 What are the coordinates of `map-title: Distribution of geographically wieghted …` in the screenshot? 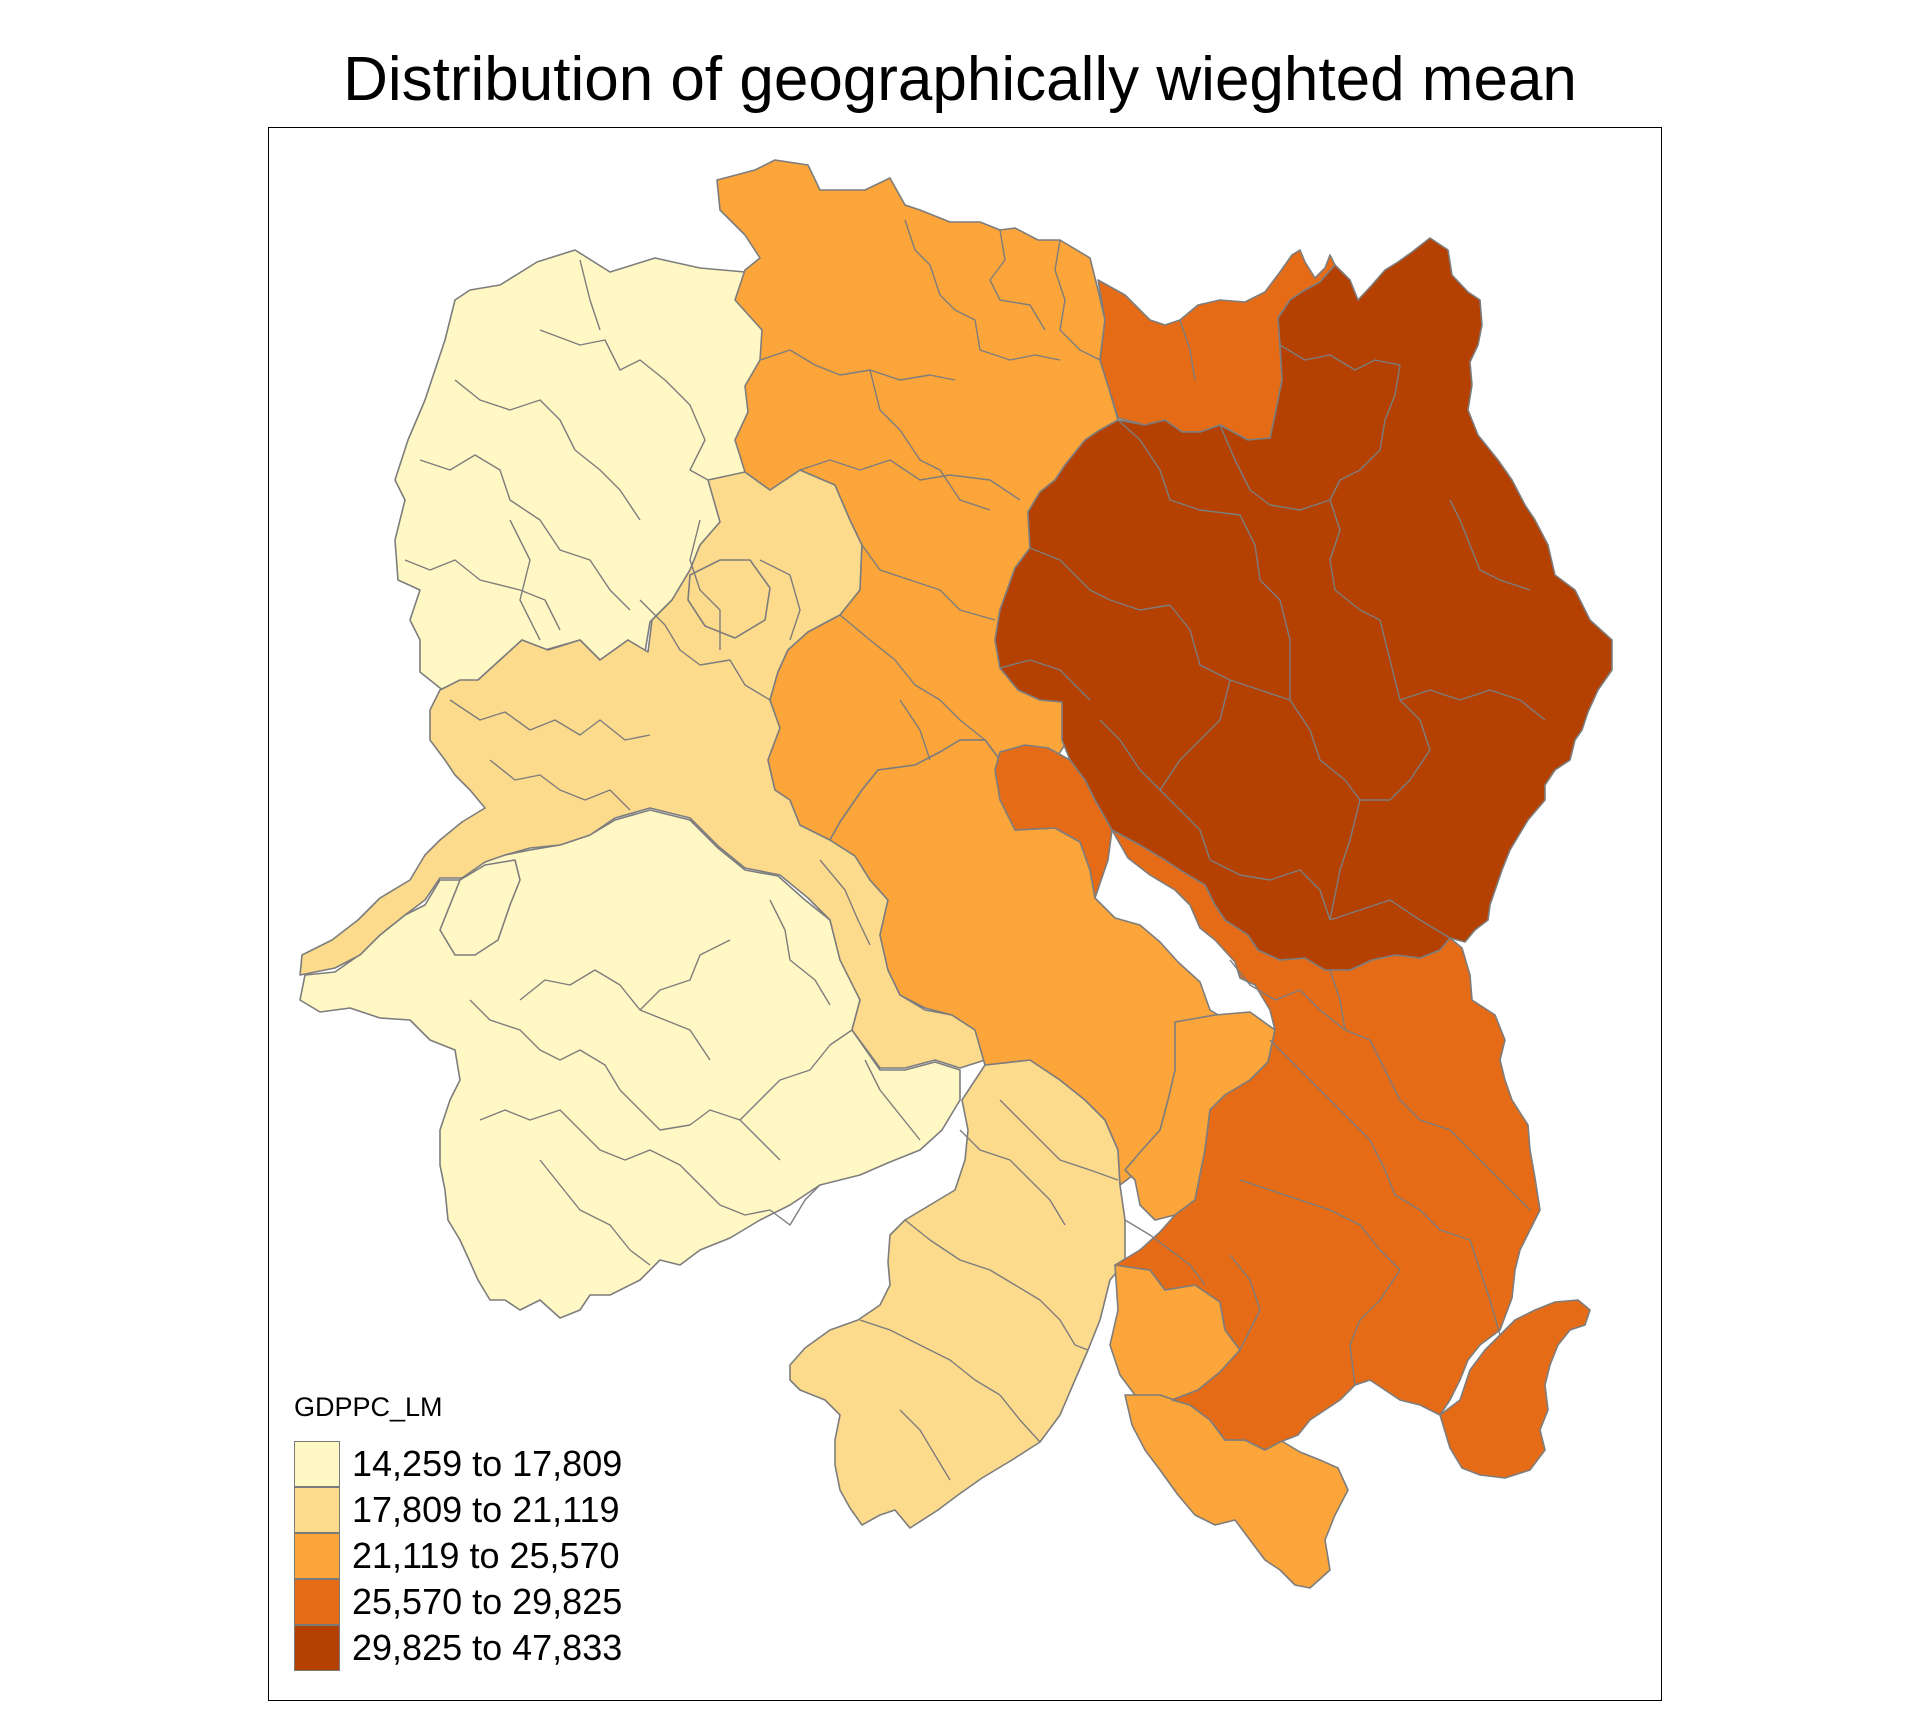 It's located at (960, 79).